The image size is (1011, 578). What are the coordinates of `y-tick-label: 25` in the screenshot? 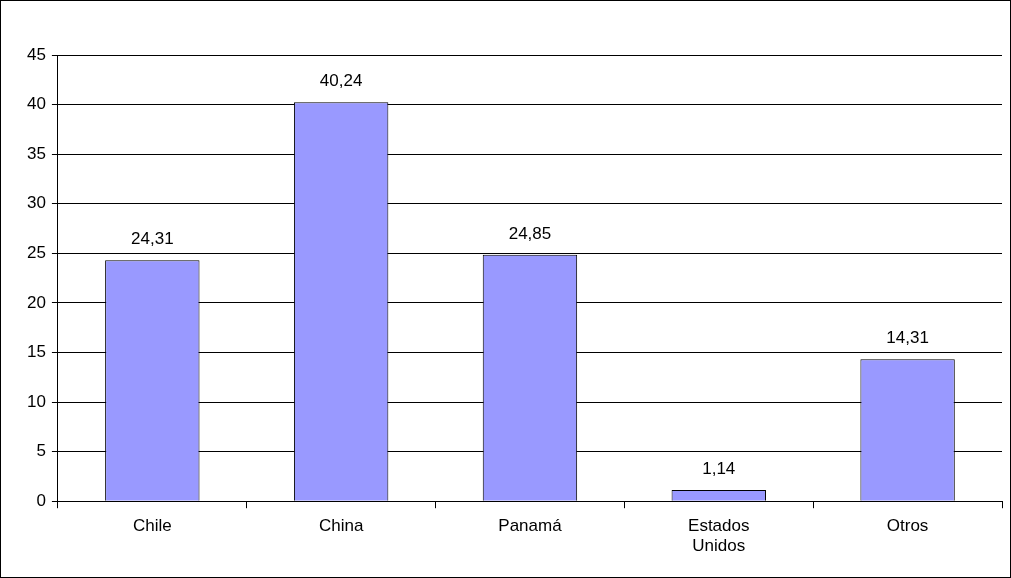 It's located at (36, 252).